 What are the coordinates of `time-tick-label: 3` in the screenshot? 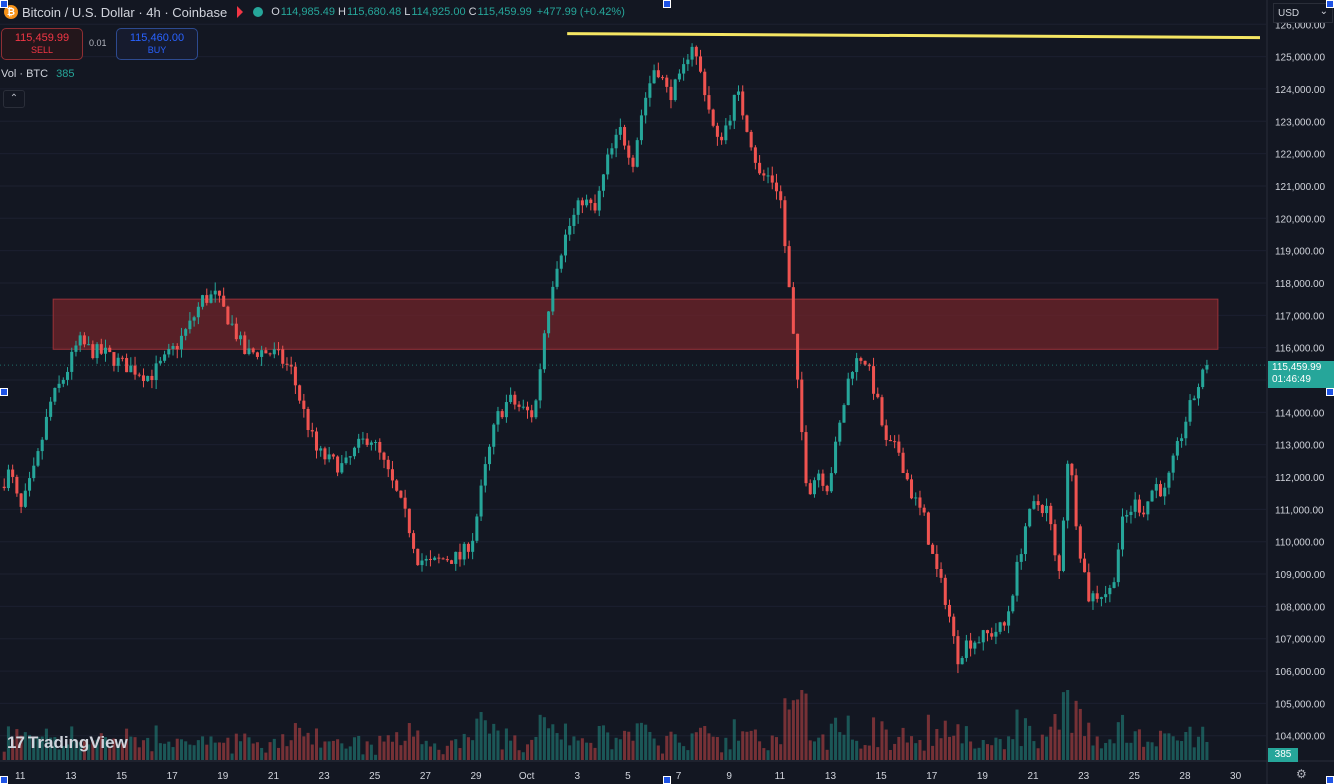 It's located at (578, 776).